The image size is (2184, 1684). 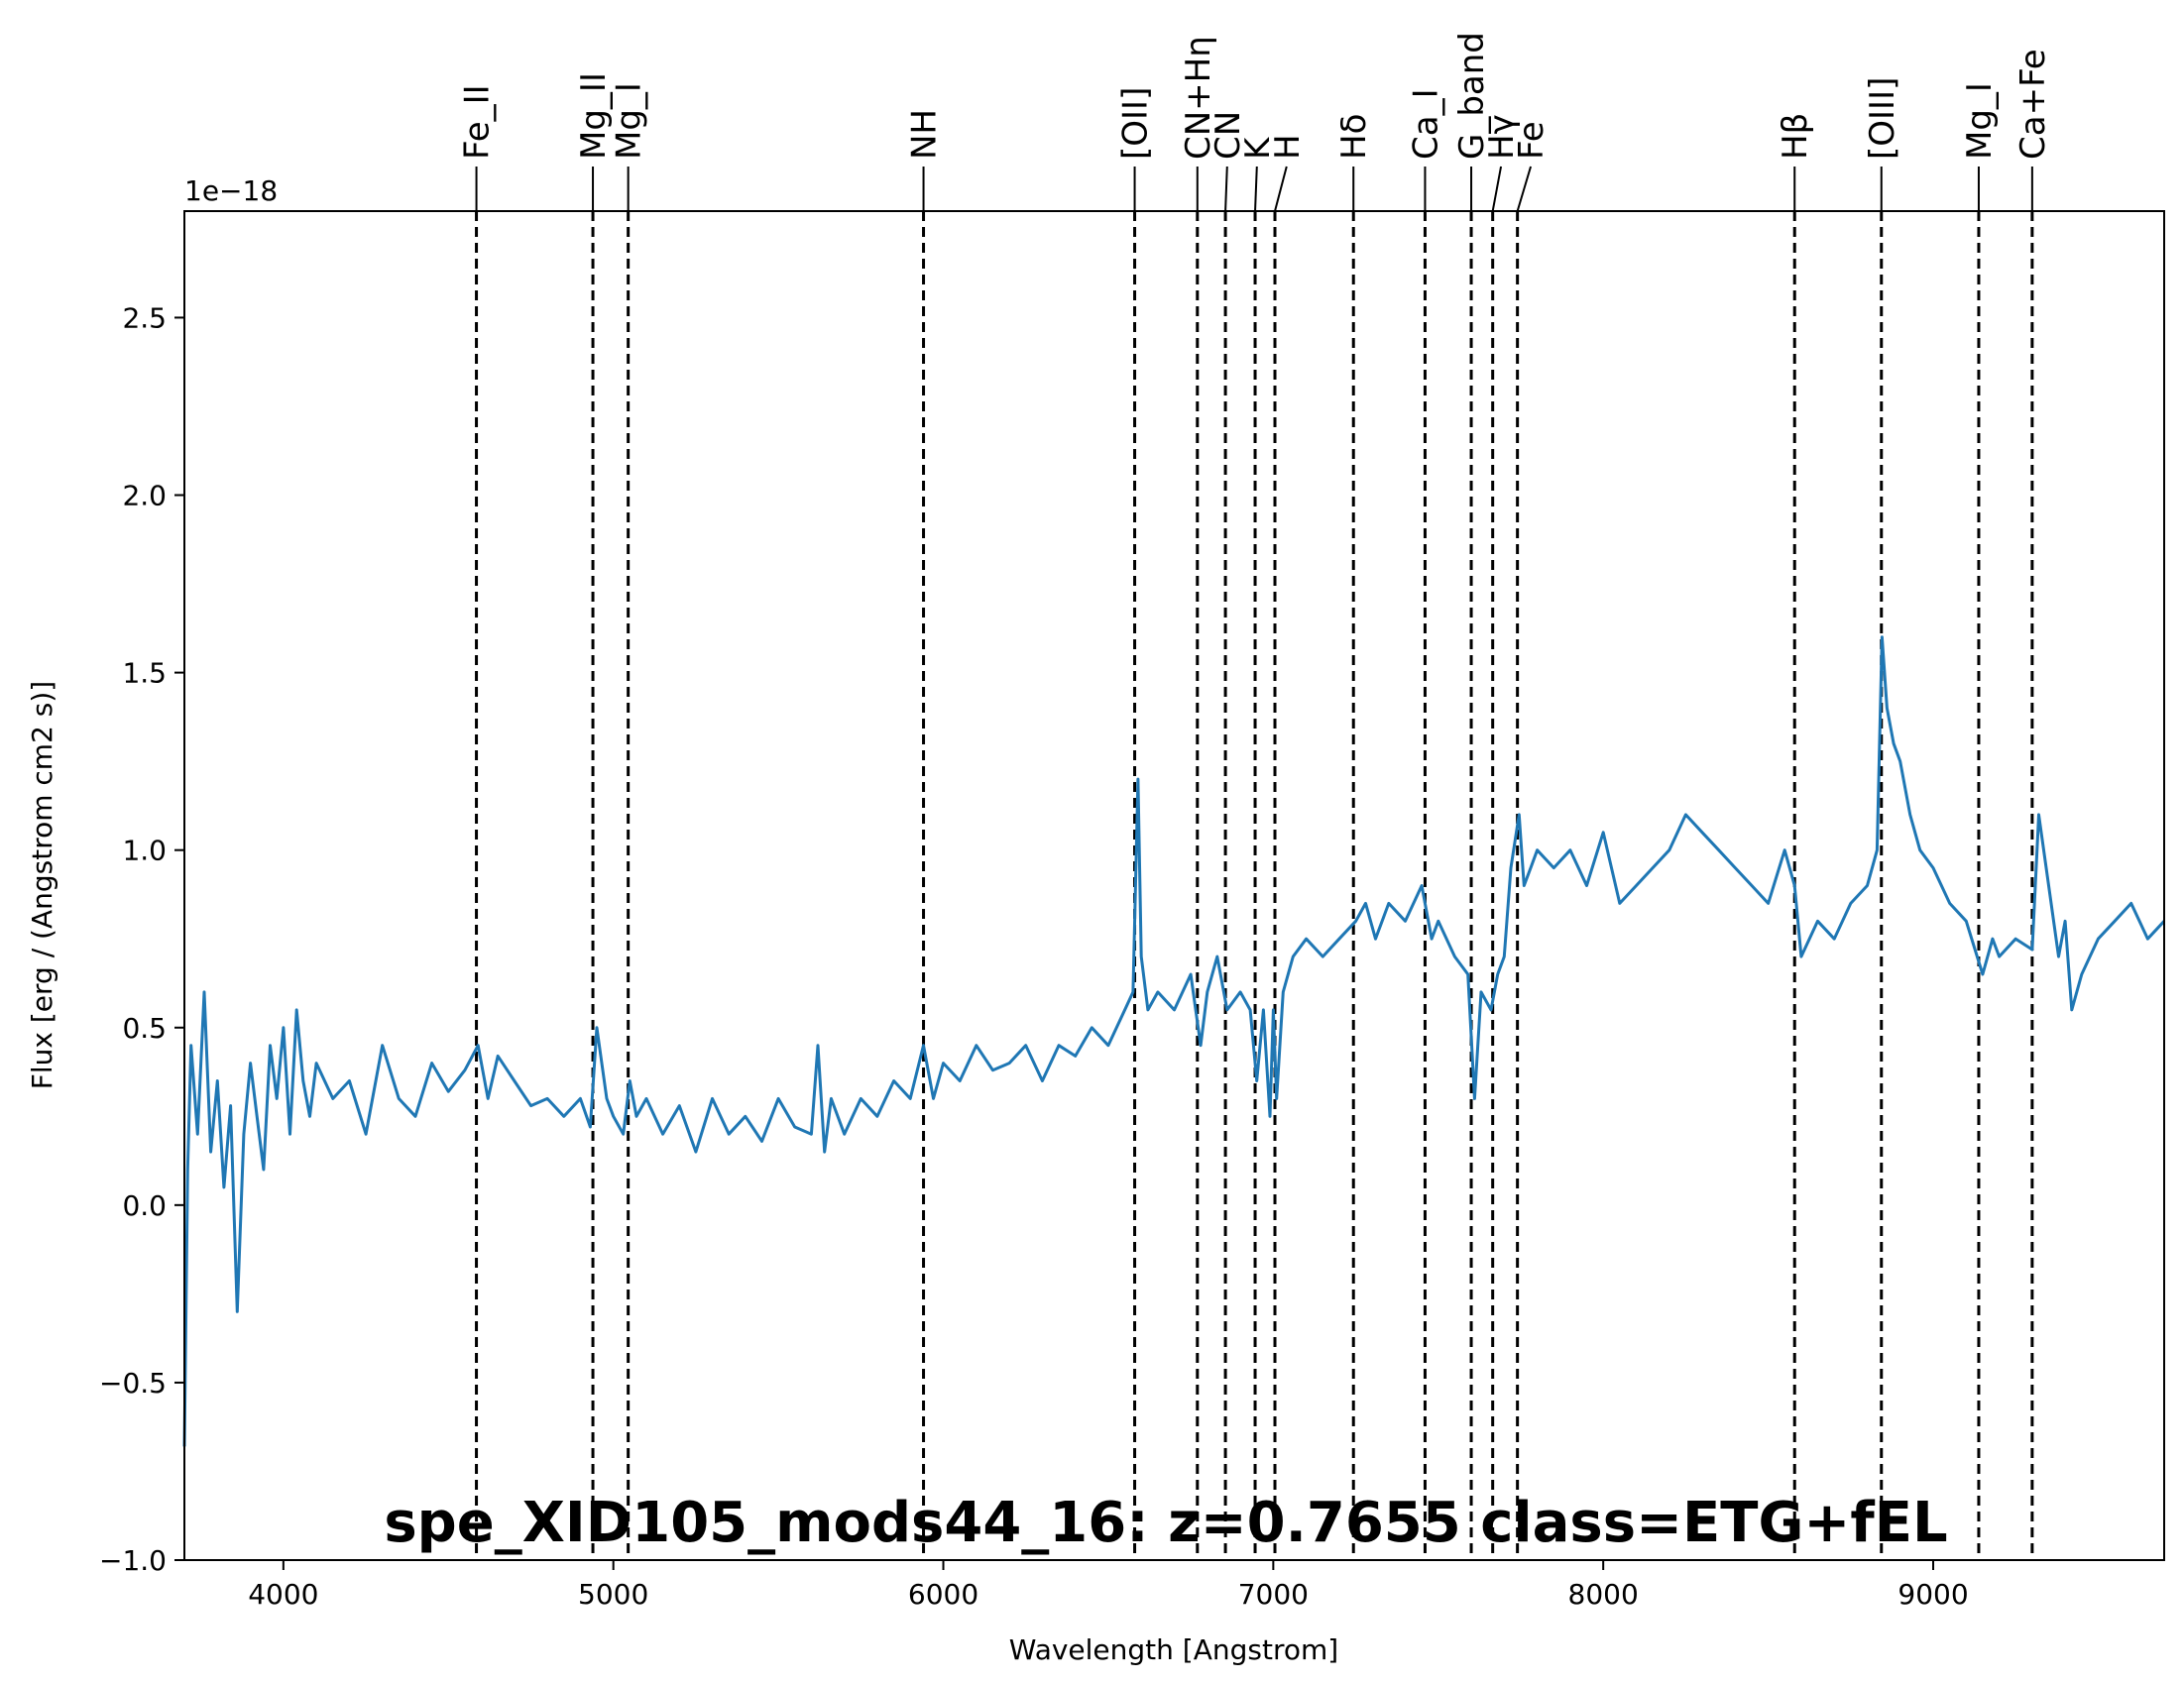 What do you see at coordinates (144, 1028) in the screenshot?
I see `y-tick-label: 0.5` at bounding box center [144, 1028].